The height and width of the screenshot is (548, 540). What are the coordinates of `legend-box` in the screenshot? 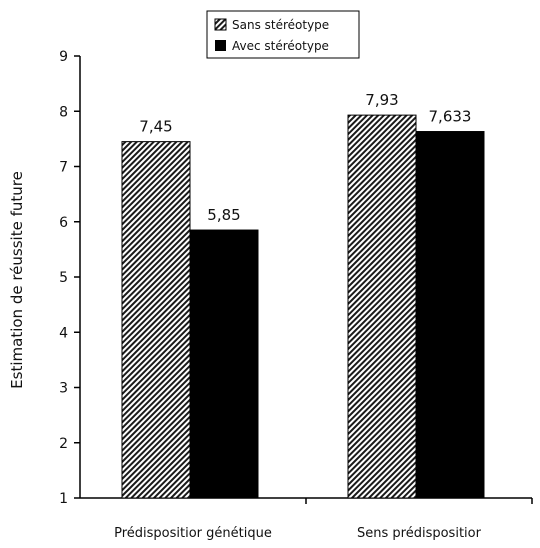 It's located at (283, 34).